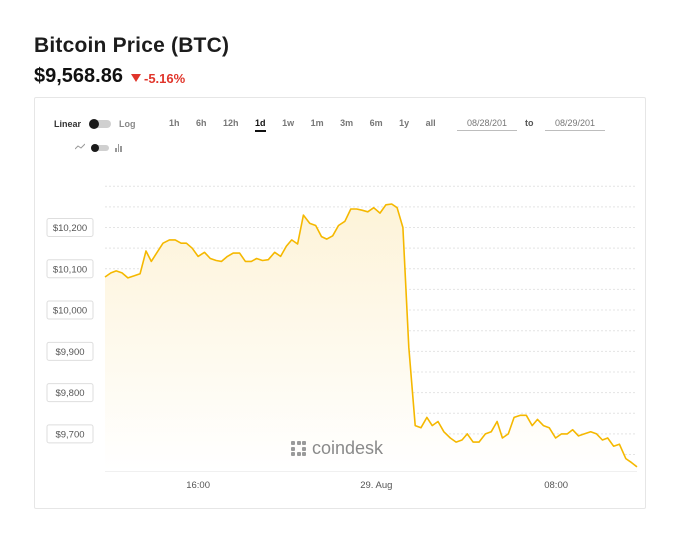  I want to click on range-tab-1m: 1m, so click(317, 123).